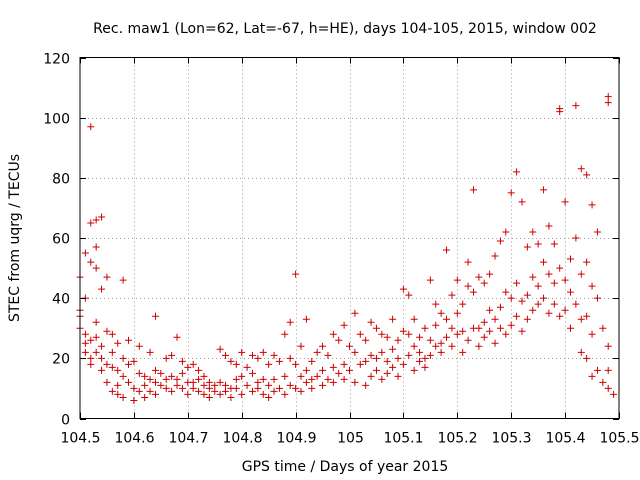  I want to click on y-tick-label: 0, so click(65, 421).